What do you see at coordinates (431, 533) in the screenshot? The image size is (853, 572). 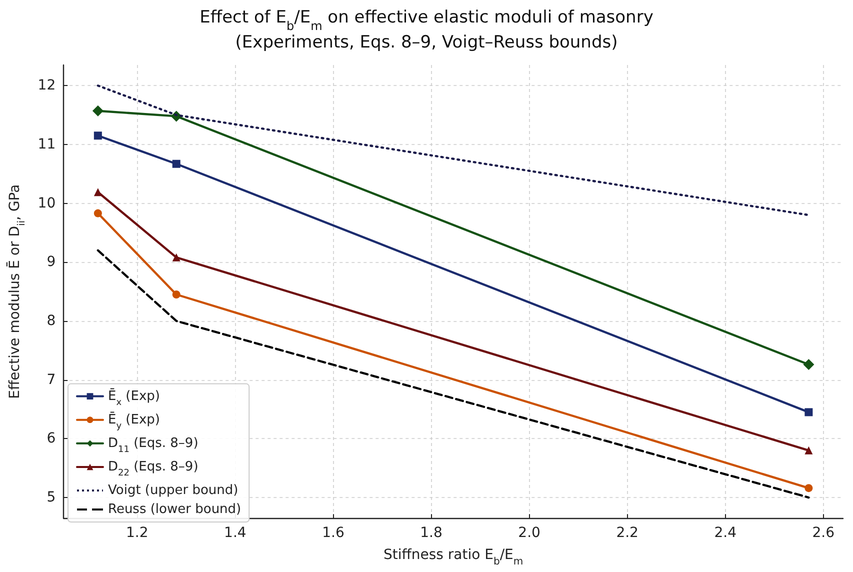 I see `x-tick-label: 1.8` at bounding box center [431, 533].